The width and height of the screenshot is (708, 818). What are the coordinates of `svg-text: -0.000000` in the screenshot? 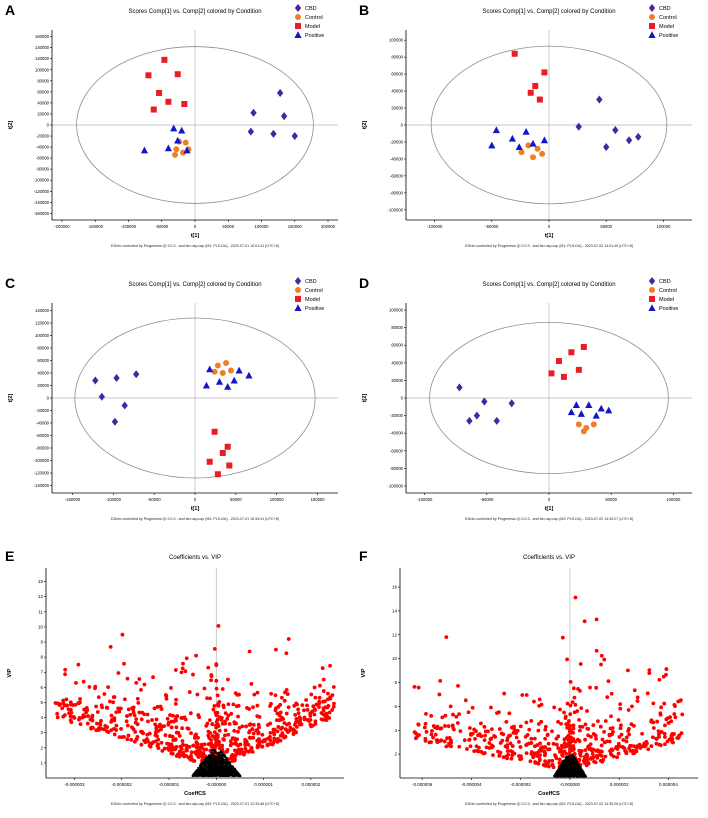 It's located at (570, 784).